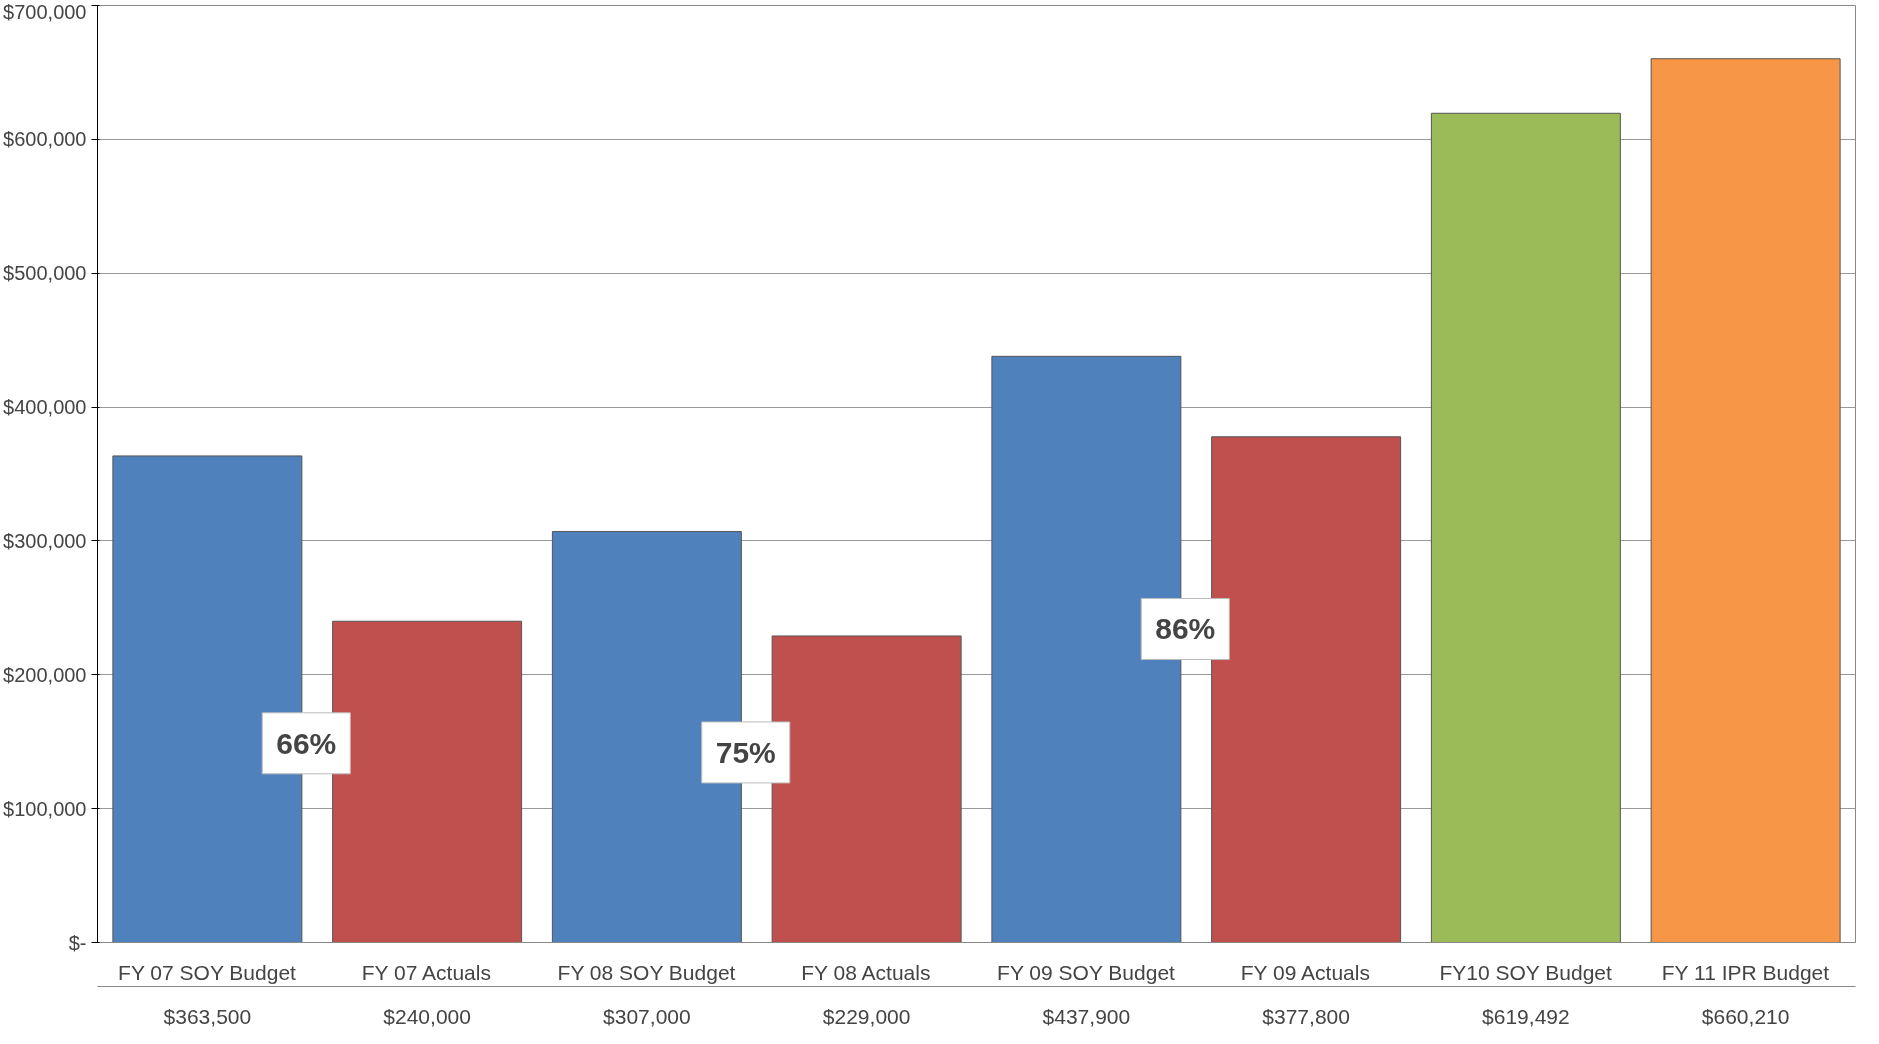  Describe the element at coordinates (1086, 972) in the screenshot. I see `x-tick-label: FY 09 SOY Budget` at that location.